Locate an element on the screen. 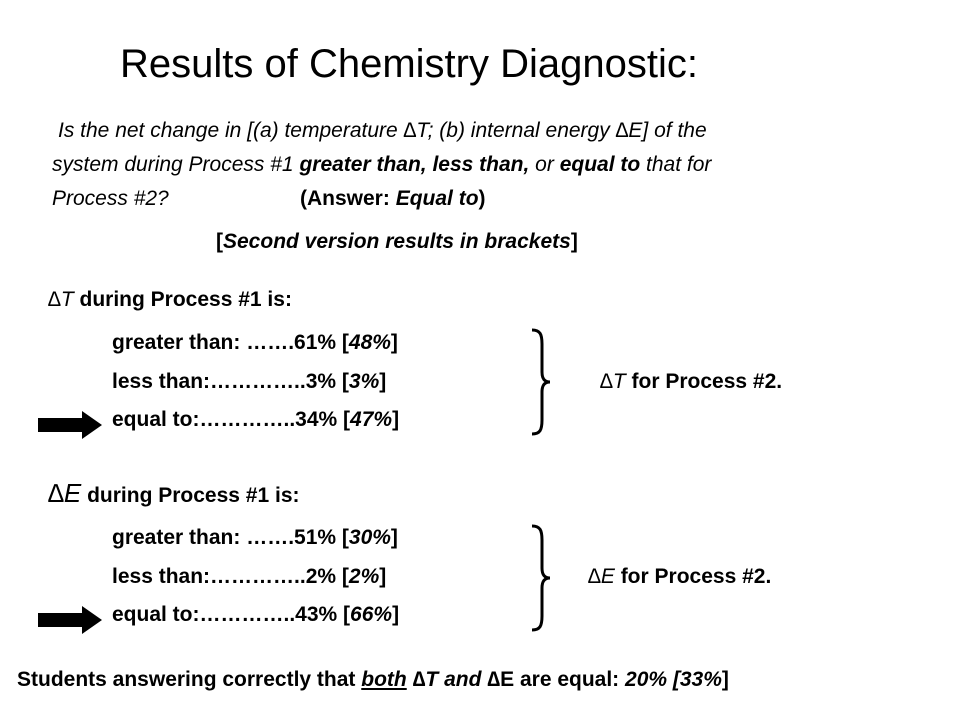  row-bracket-value: 48% is located at coordinates (369, 342).